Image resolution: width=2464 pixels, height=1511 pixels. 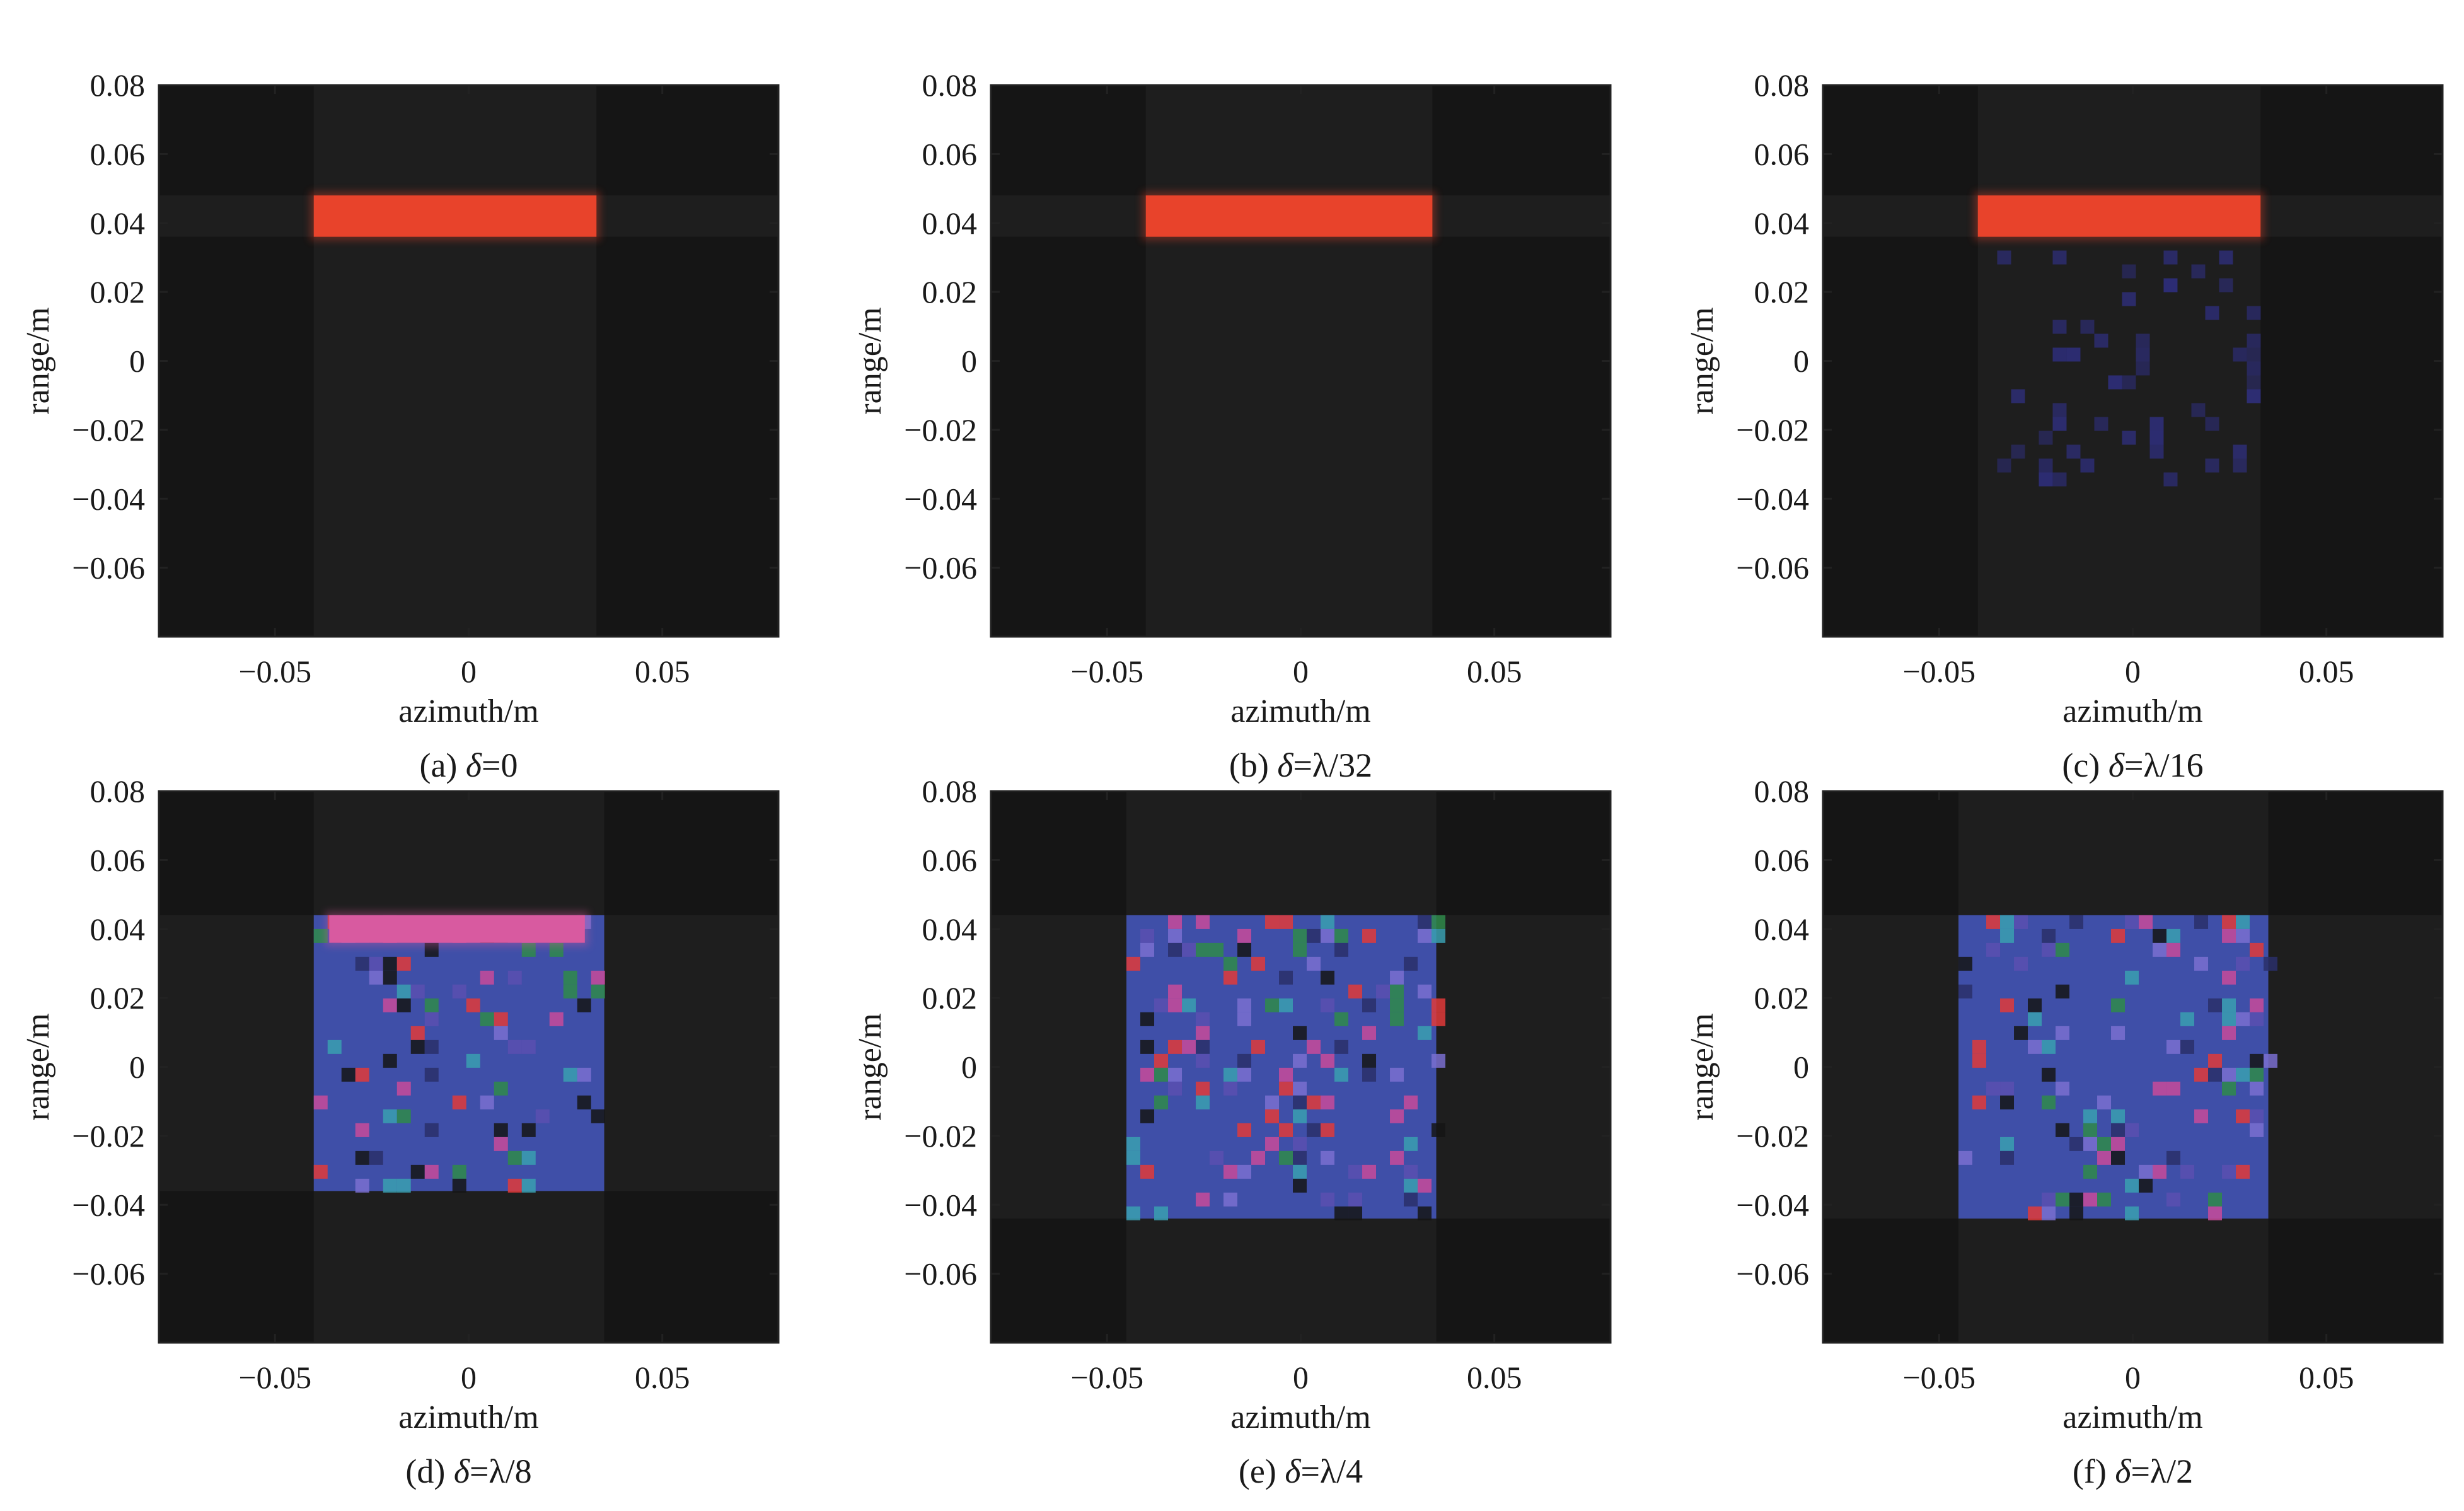 I want to click on y-tick-label: 0.04, so click(x=1782, y=929).